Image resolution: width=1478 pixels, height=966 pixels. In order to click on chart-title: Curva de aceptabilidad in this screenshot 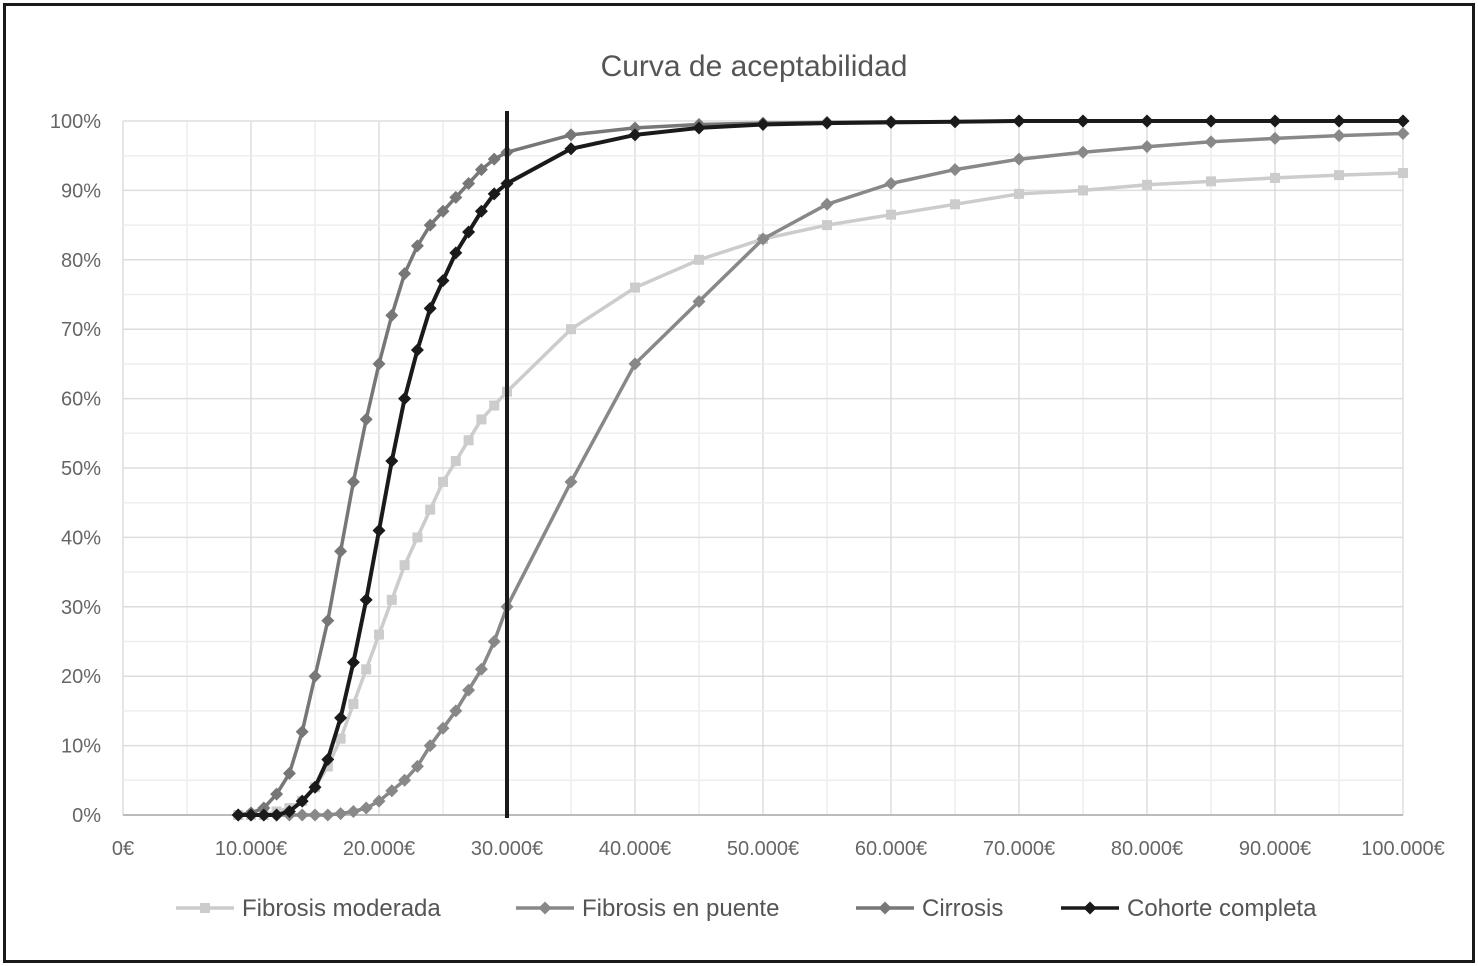, I will do `click(754, 66)`.